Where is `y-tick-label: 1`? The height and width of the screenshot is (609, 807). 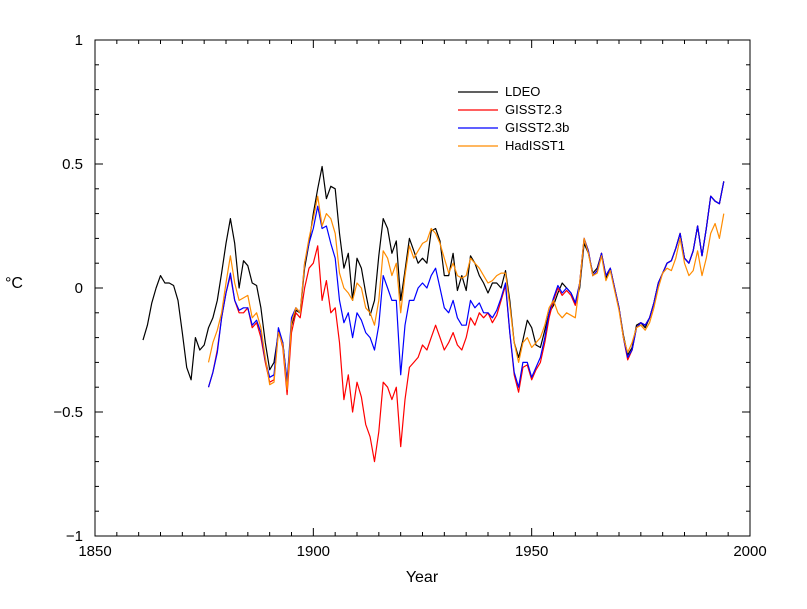 y-tick-label: 1 is located at coordinates (79, 40).